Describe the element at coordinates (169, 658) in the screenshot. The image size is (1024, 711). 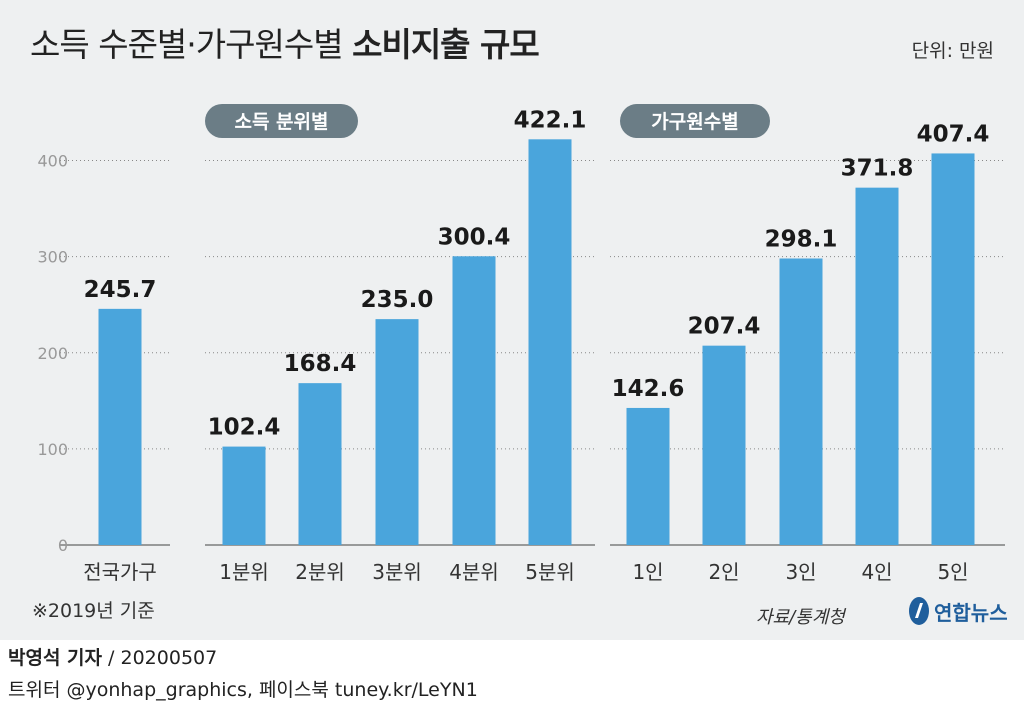
I see `byline-date: 20200507` at that location.